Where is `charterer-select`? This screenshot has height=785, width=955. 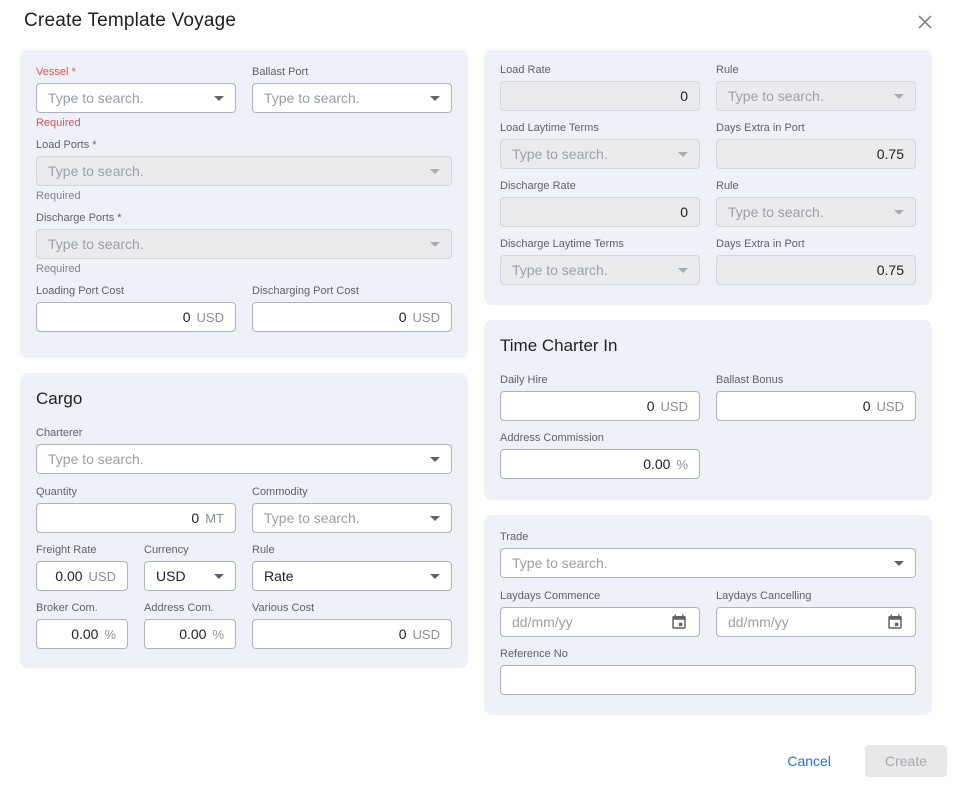
charterer-select is located at coordinates (244, 459).